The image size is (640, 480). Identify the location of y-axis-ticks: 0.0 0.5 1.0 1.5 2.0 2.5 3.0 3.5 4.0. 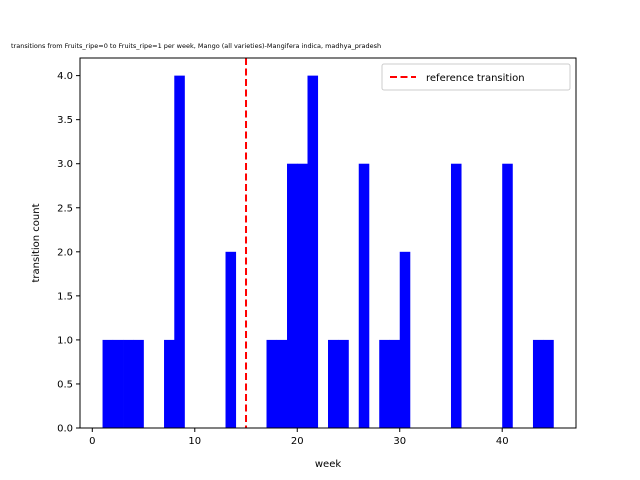
(68, 253).